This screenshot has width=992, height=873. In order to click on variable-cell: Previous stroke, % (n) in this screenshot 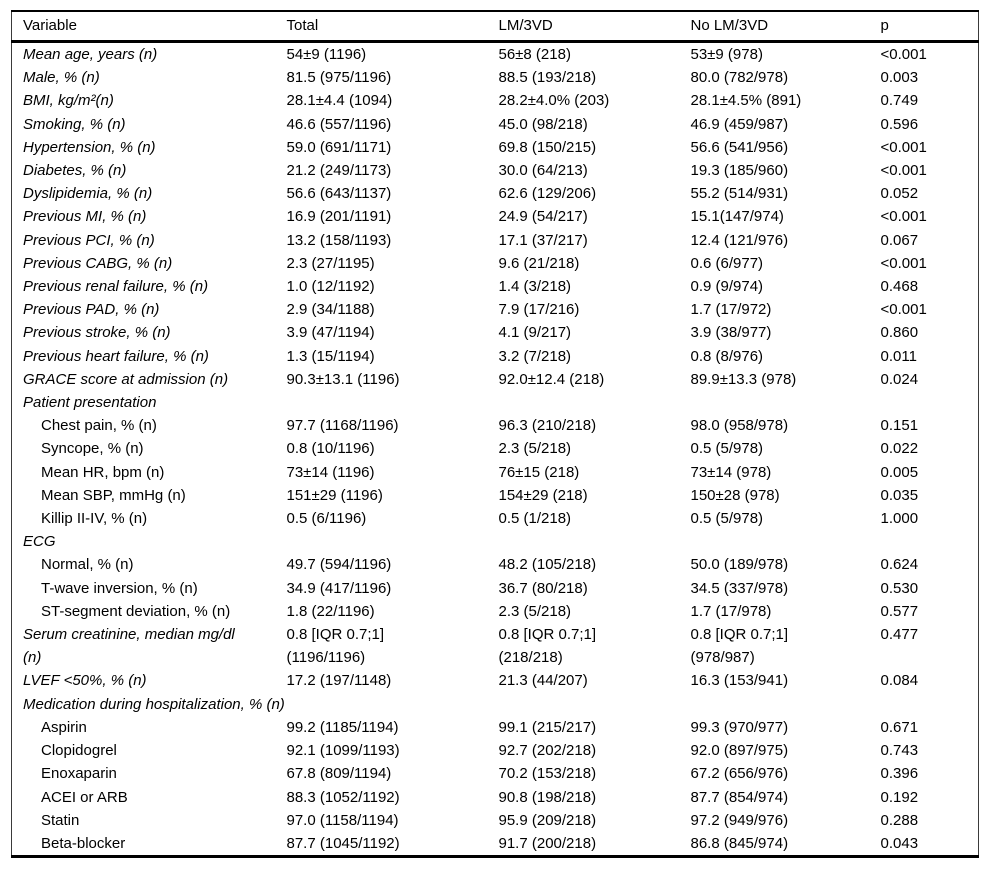, I will do `click(97, 333)`.